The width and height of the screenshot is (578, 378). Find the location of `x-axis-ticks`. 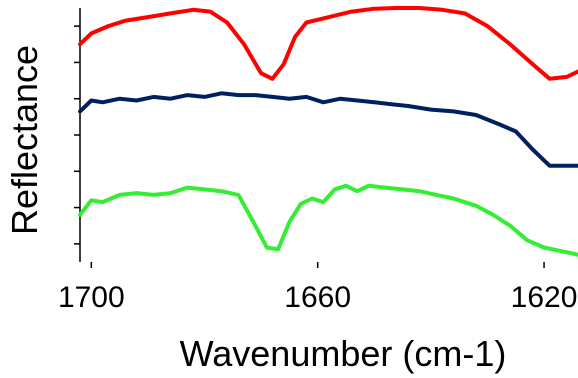

x-axis-ticks is located at coordinates (317, 265).